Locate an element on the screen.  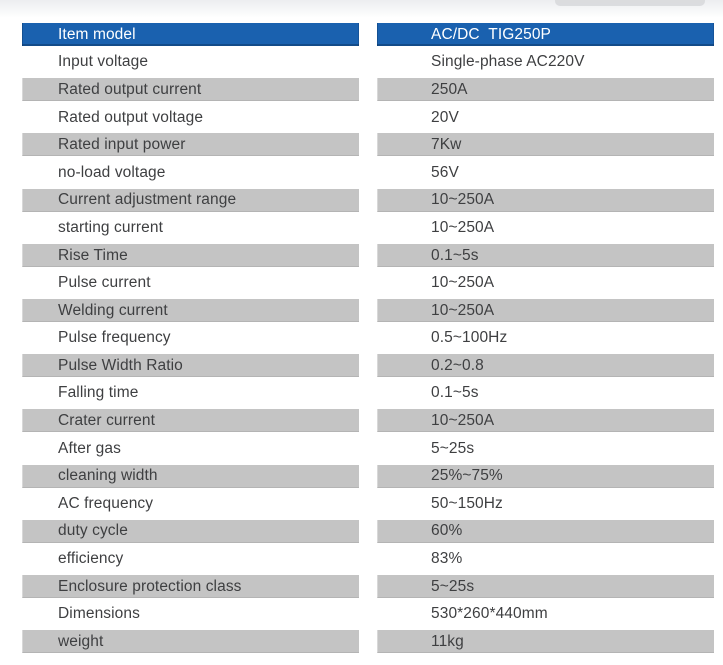
table-row: Pulse frequency 0.5~100Hz is located at coordinates (357, 338).